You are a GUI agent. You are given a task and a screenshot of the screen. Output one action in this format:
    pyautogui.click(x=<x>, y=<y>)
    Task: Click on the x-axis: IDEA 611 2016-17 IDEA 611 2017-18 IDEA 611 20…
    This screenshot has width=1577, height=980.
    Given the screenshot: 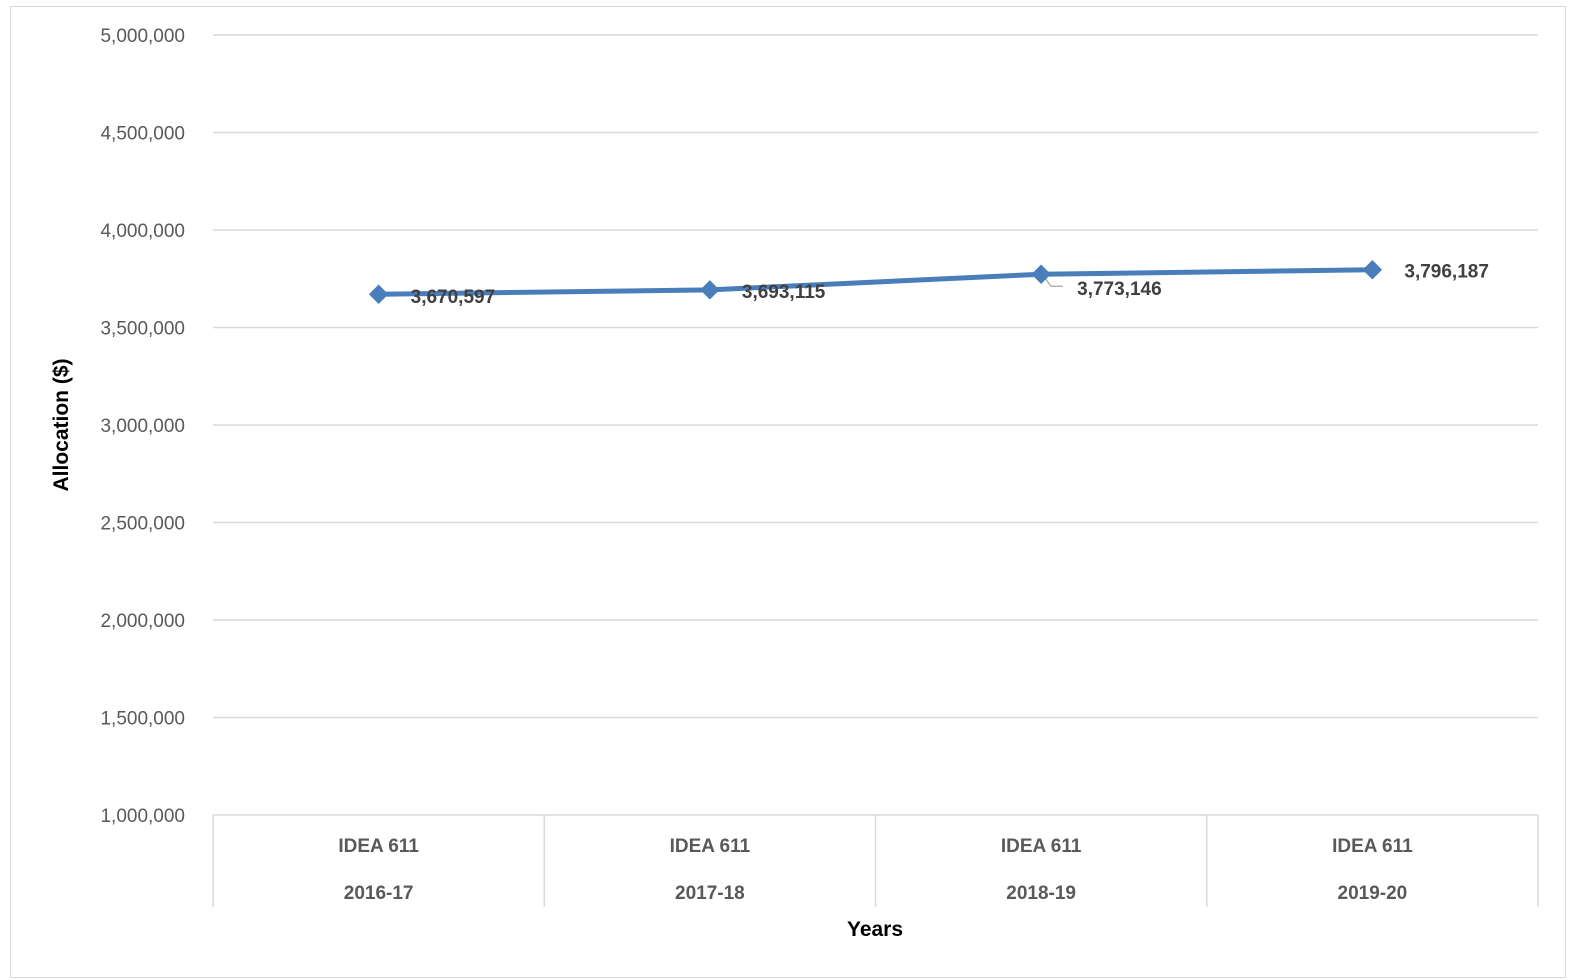 What is the action you would take?
    pyautogui.click(x=875, y=860)
    